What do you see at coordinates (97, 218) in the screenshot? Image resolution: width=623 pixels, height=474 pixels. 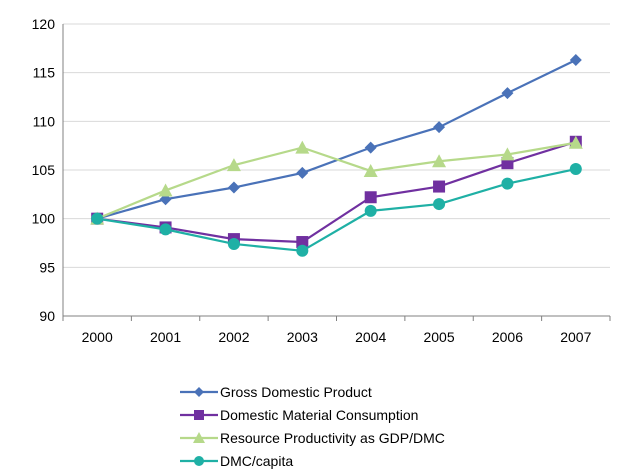 I see `data-point-s3-2000` at bounding box center [97, 218].